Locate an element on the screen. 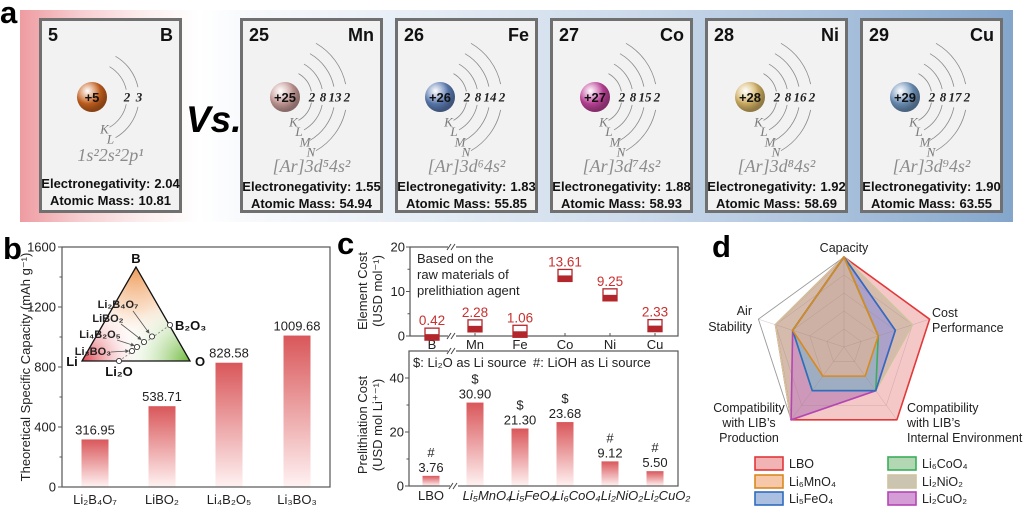  tie-line is located at coordinates (144, 343).